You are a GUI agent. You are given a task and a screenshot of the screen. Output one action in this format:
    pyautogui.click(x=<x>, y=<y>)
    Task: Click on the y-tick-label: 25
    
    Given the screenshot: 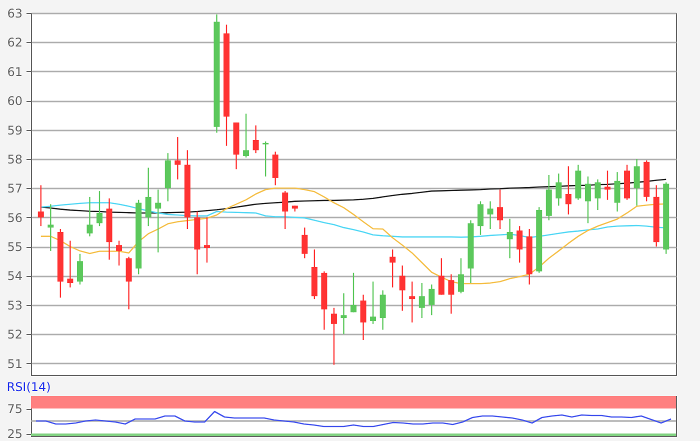 What is the action you would take?
    pyautogui.click(x=14, y=434)
    